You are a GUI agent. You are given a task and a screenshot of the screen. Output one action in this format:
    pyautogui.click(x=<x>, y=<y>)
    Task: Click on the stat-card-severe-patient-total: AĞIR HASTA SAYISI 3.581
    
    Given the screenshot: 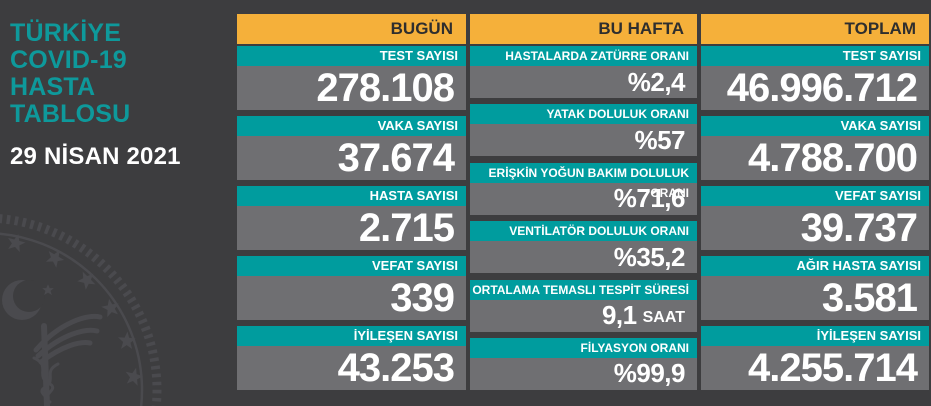 What is the action you would take?
    pyautogui.click(x=815, y=288)
    